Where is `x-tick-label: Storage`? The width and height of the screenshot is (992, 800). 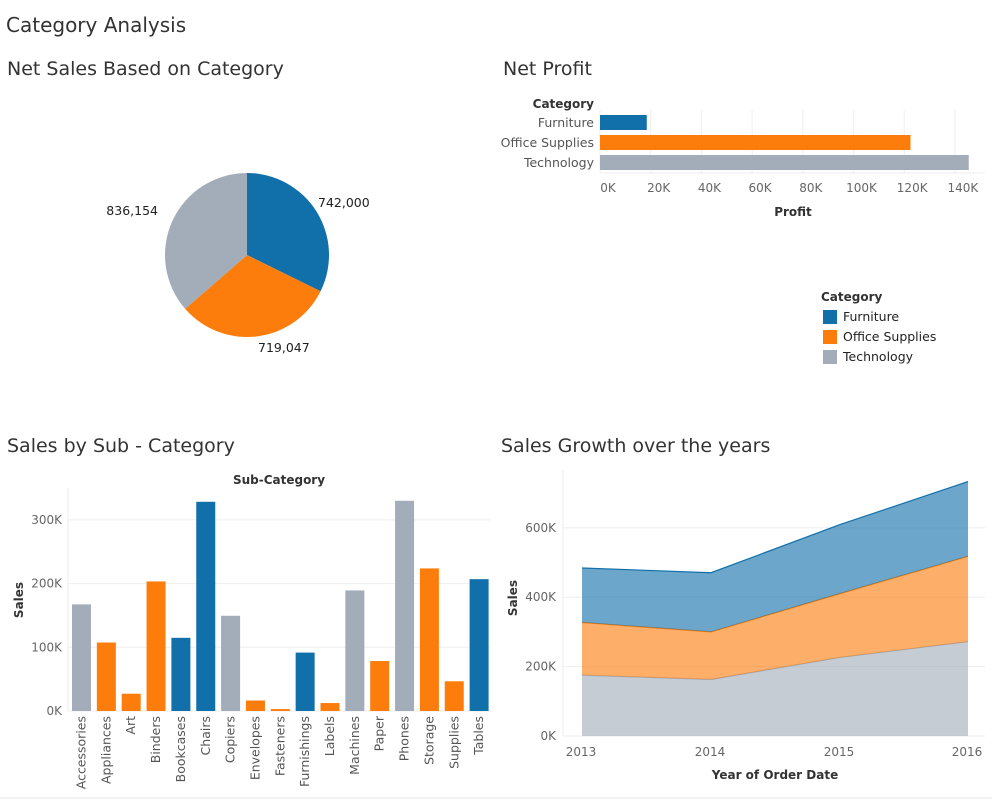 x-tick-label: Storage is located at coordinates (428, 740).